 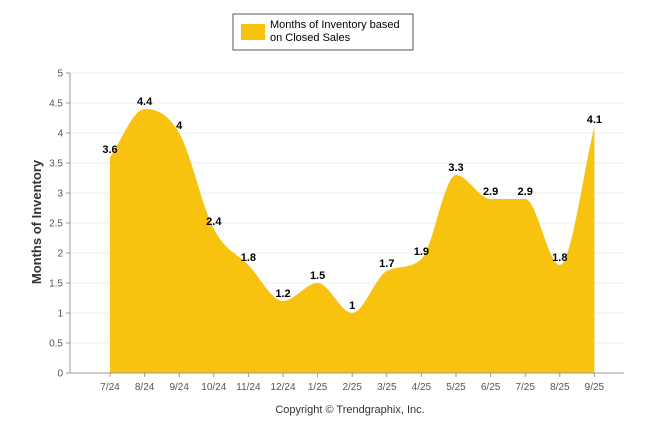 I want to click on x-tick-label: 6/25, so click(x=491, y=387).